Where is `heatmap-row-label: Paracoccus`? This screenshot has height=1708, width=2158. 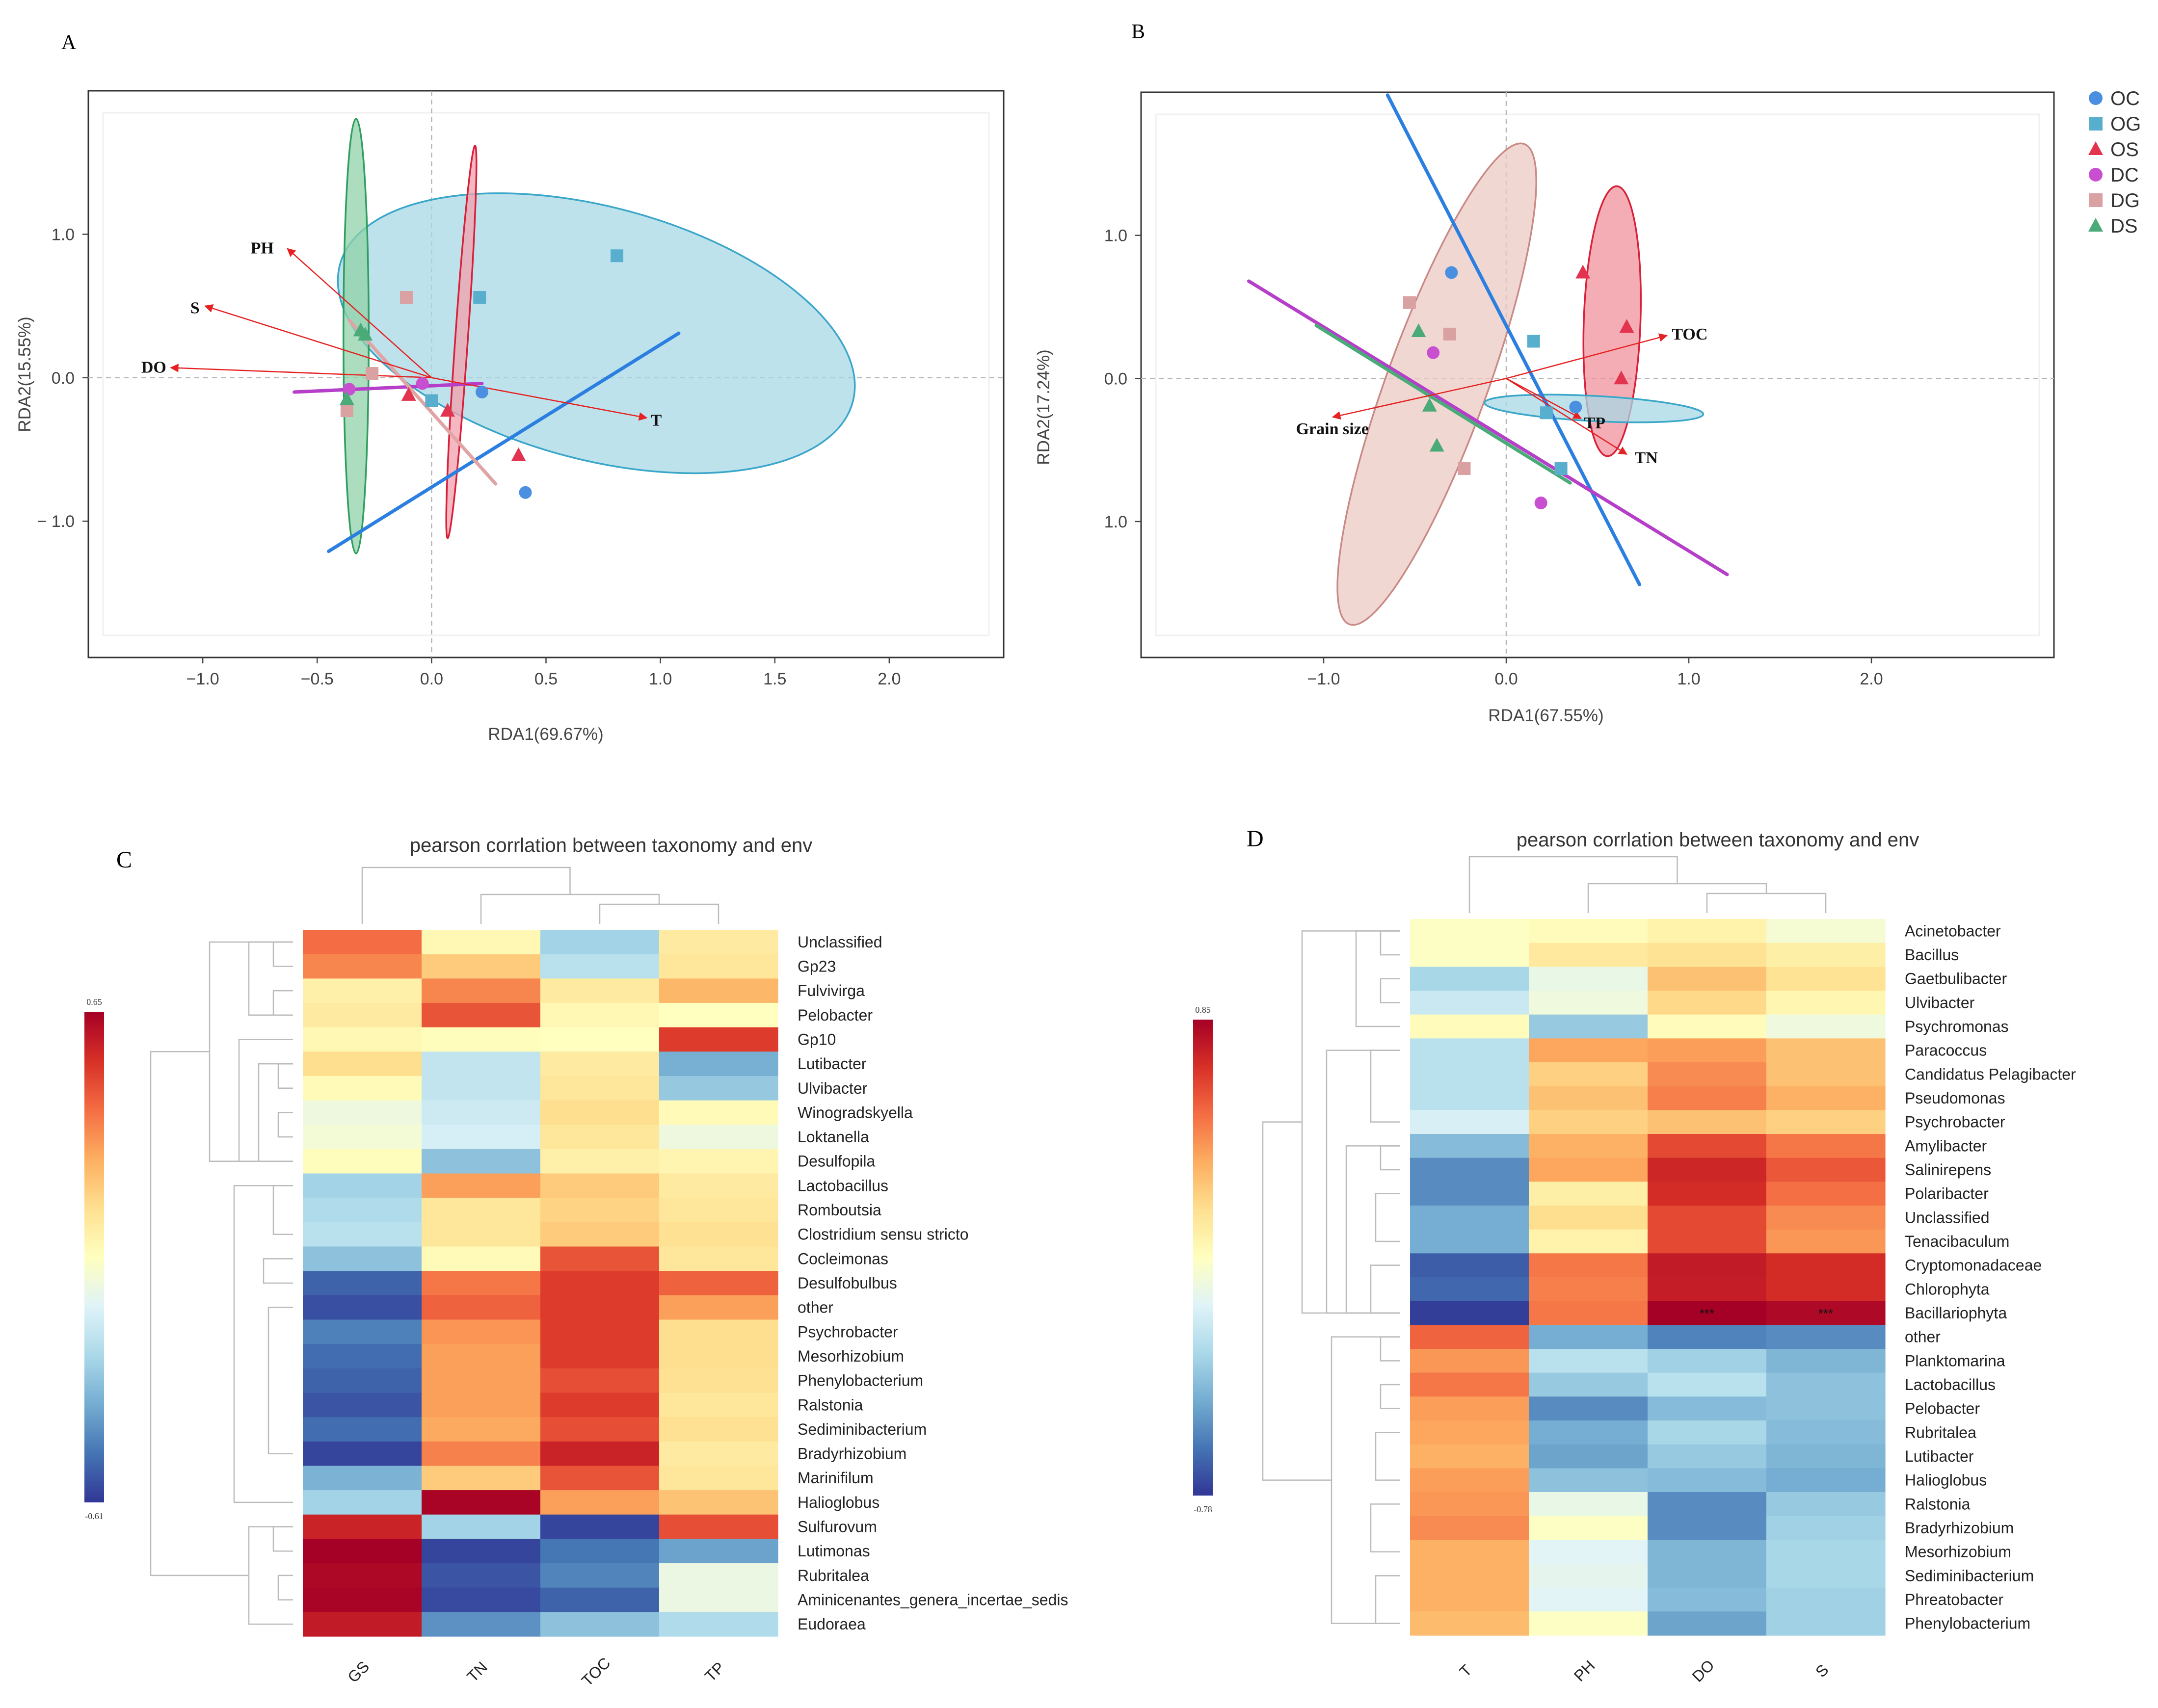
heatmap-row-label: Paracoccus is located at coordinates (1946, 1050).